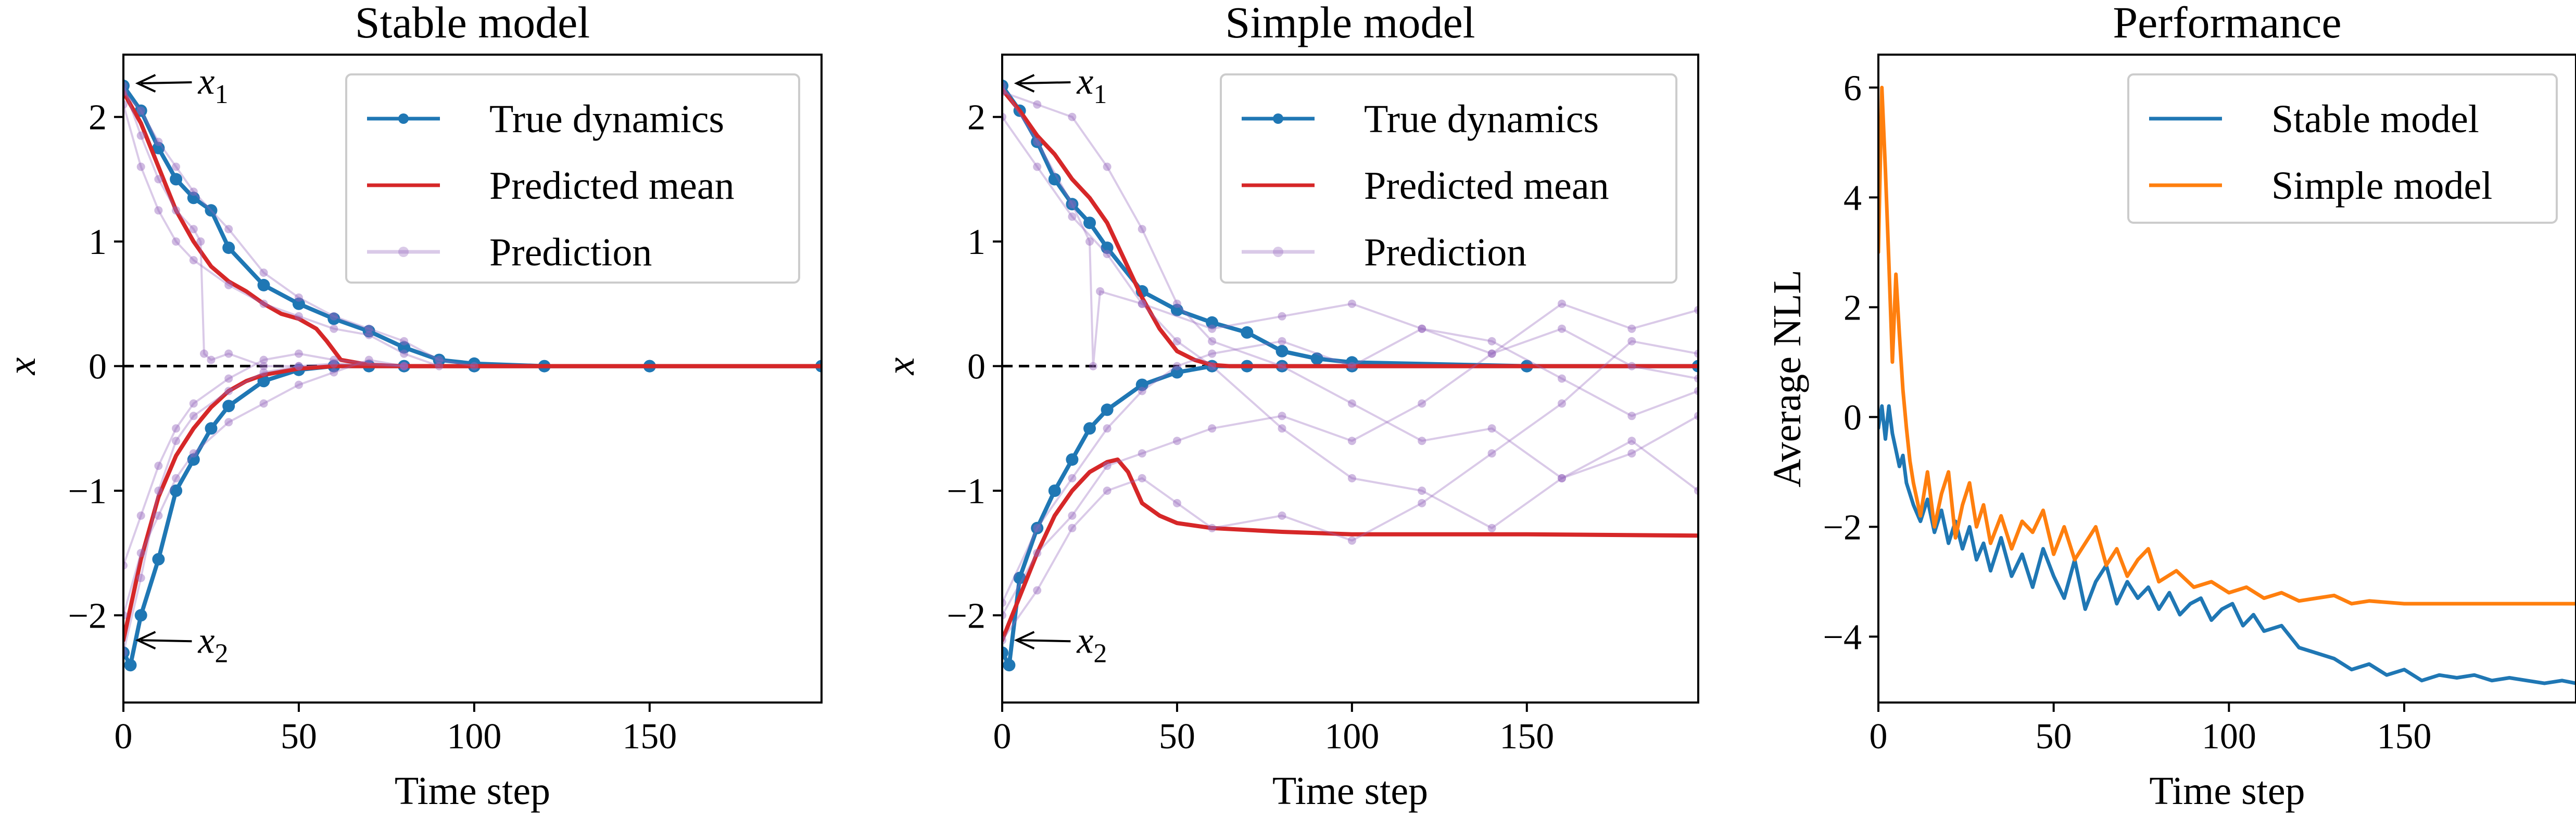 Image resolution: width=2576 pixels, height=817 pixels. What do you see at coordinates (570, 252) in the screenshot?
I see `legend-label: Prediction` at bounding box center [570, 252].